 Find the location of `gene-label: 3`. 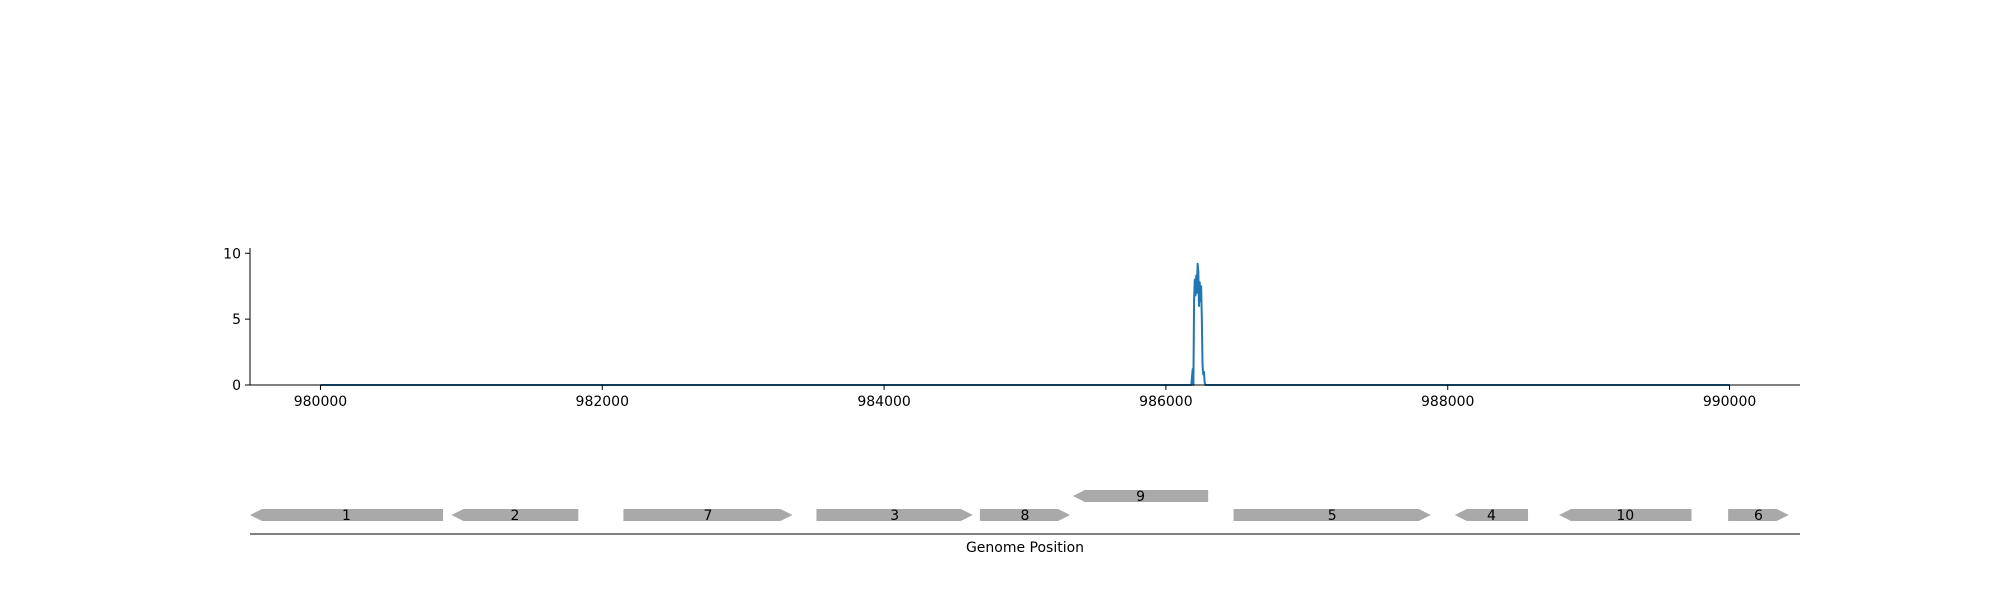

gene-label: 3 is located at coordinates (894, 516).